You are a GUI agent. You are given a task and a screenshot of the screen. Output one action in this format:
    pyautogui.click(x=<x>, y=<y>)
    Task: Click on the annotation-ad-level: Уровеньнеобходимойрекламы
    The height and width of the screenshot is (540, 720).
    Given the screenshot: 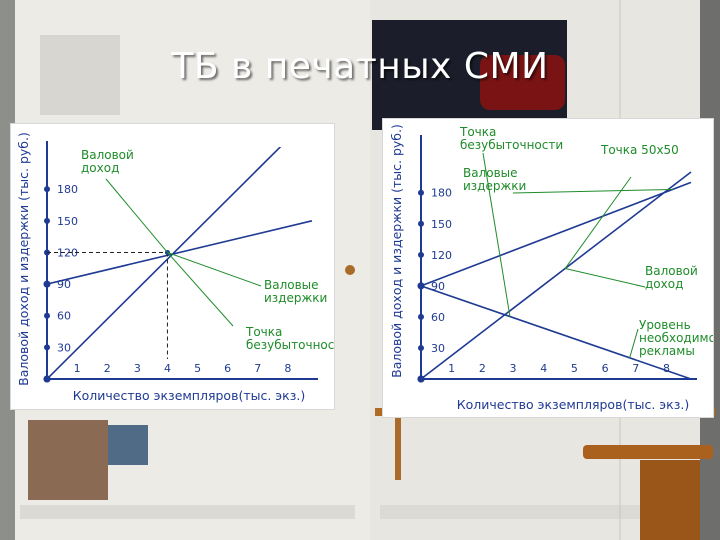 What is the action you would take?
    pyautogui.click(x=676, y=338)
    